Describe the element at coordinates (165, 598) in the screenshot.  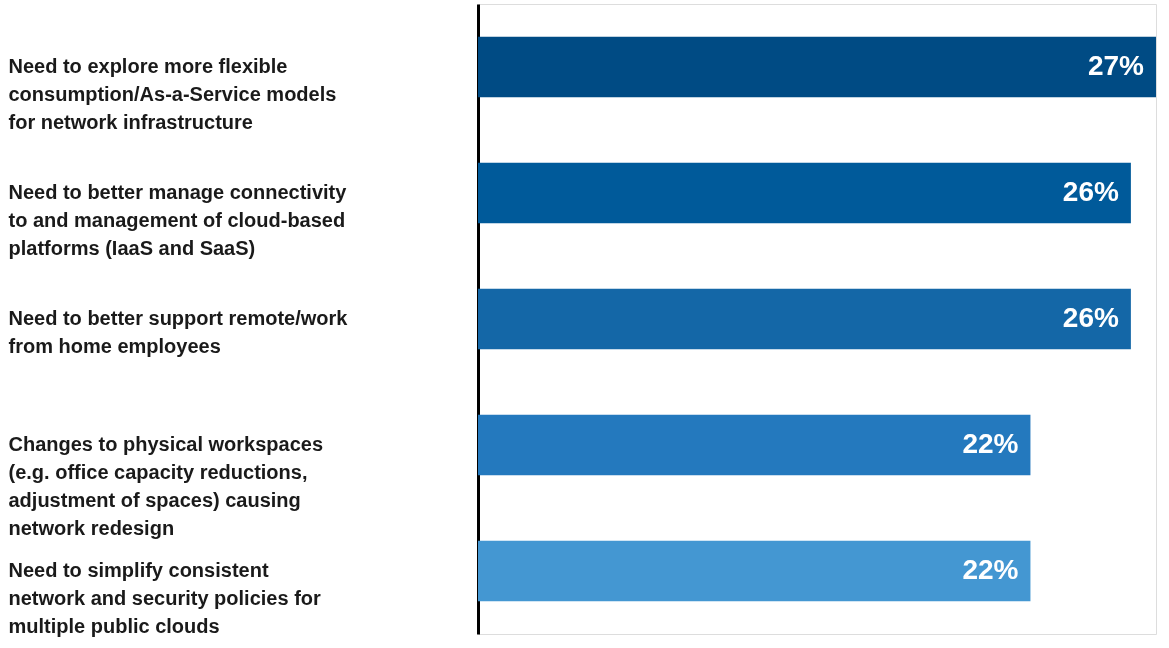
I see `y-tick-label: Need to simplify consistent network and security policies for multiple public clouds` at that location.